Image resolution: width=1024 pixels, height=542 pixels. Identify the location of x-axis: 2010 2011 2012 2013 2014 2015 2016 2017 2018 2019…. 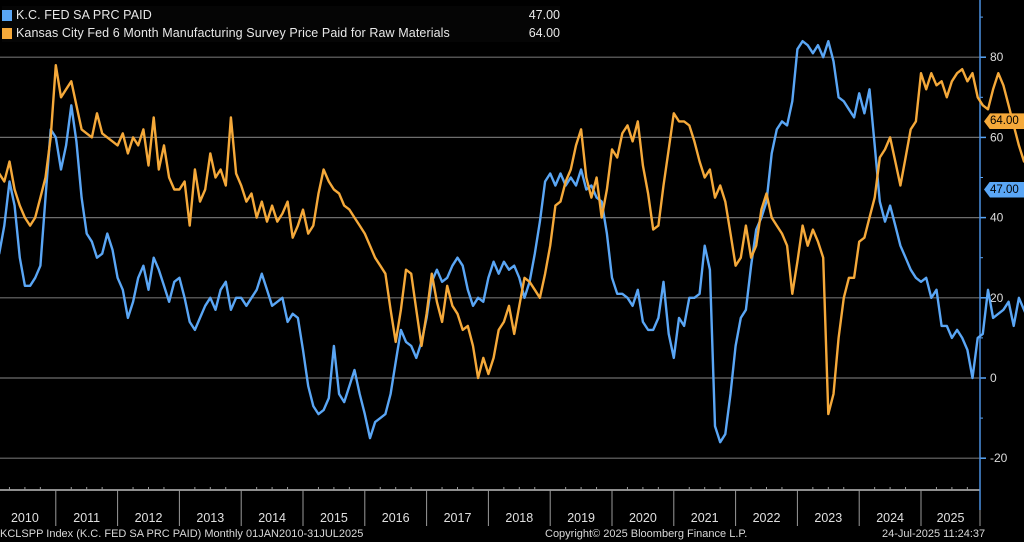
(490, 506).